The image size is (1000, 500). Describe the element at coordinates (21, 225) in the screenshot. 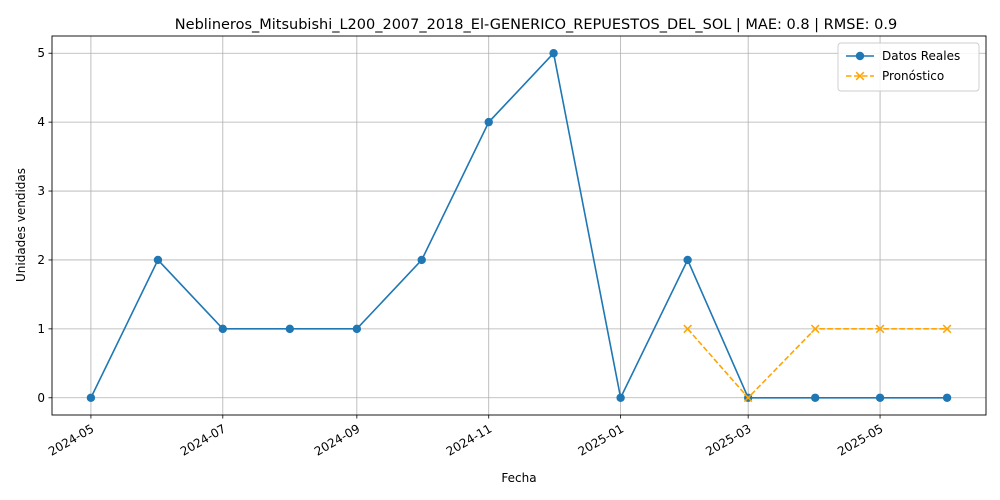

I see `y-axis-label: Unidades vendidas` at that location.